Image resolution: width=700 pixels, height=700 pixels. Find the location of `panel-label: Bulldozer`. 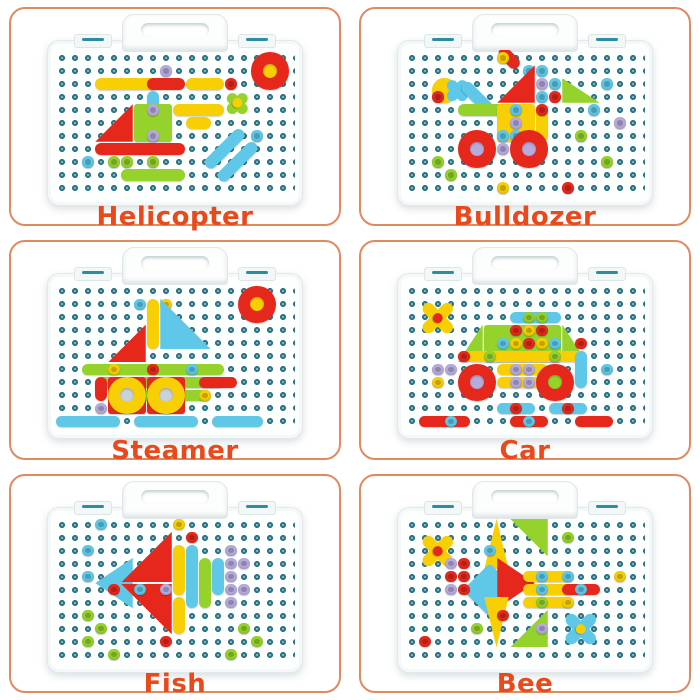

panel-label: Bulldozer is located at coordinates (525, 217).